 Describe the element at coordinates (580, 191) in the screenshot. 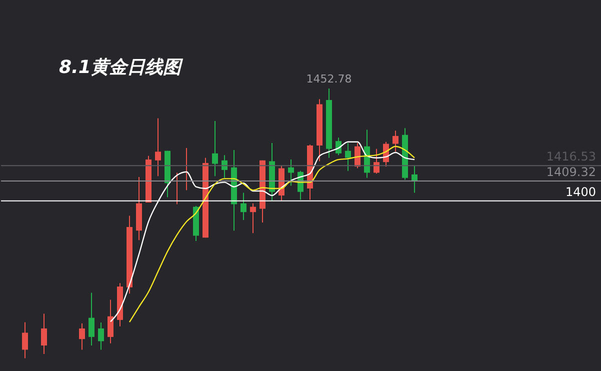

I see `ref-line-label: 1400` at that location.